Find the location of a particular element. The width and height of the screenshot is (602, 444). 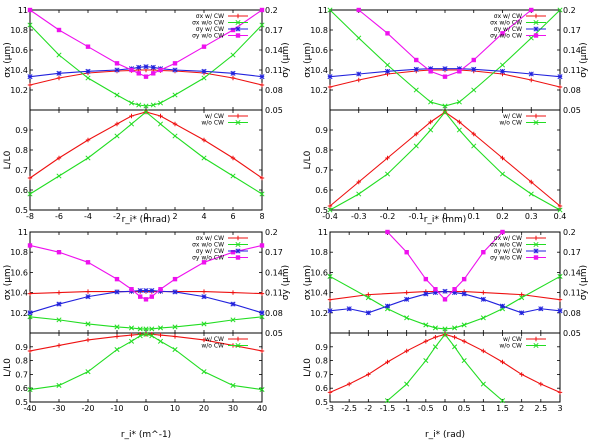

legend-label: σx w/o CW is located at coordinates (506, 23).